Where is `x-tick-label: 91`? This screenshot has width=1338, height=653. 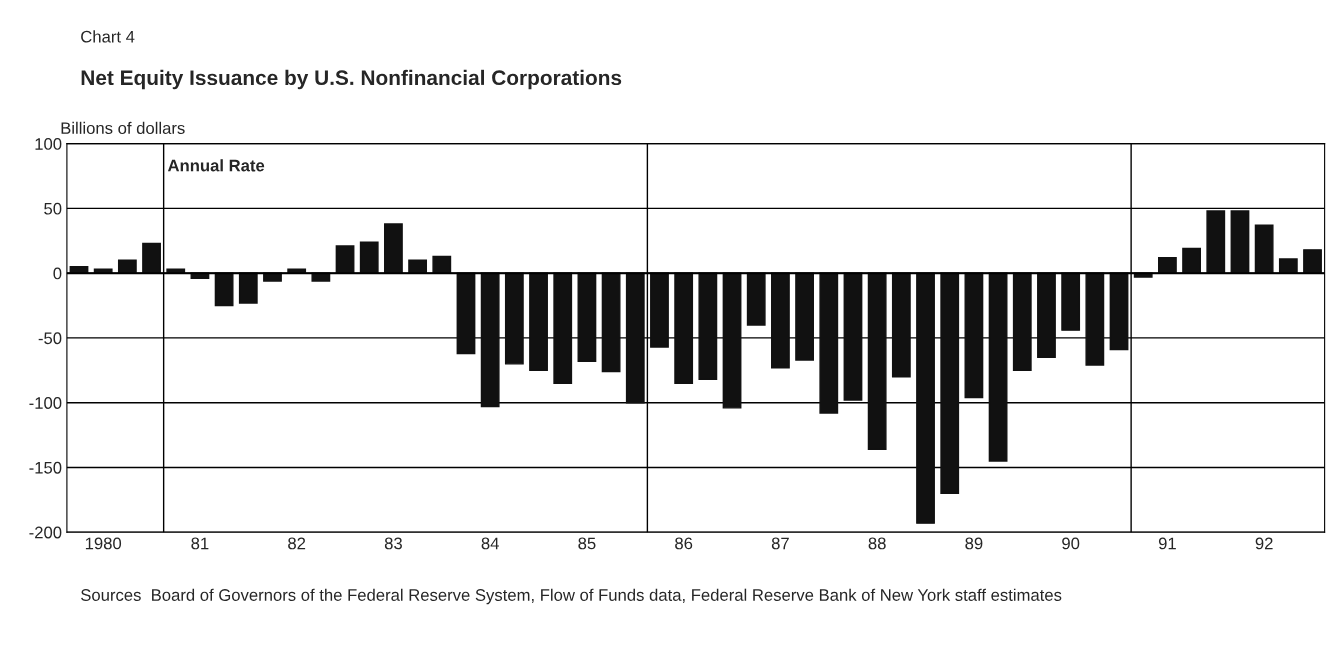
x-tick-label: 91 is located at coordinates (1167, 543).